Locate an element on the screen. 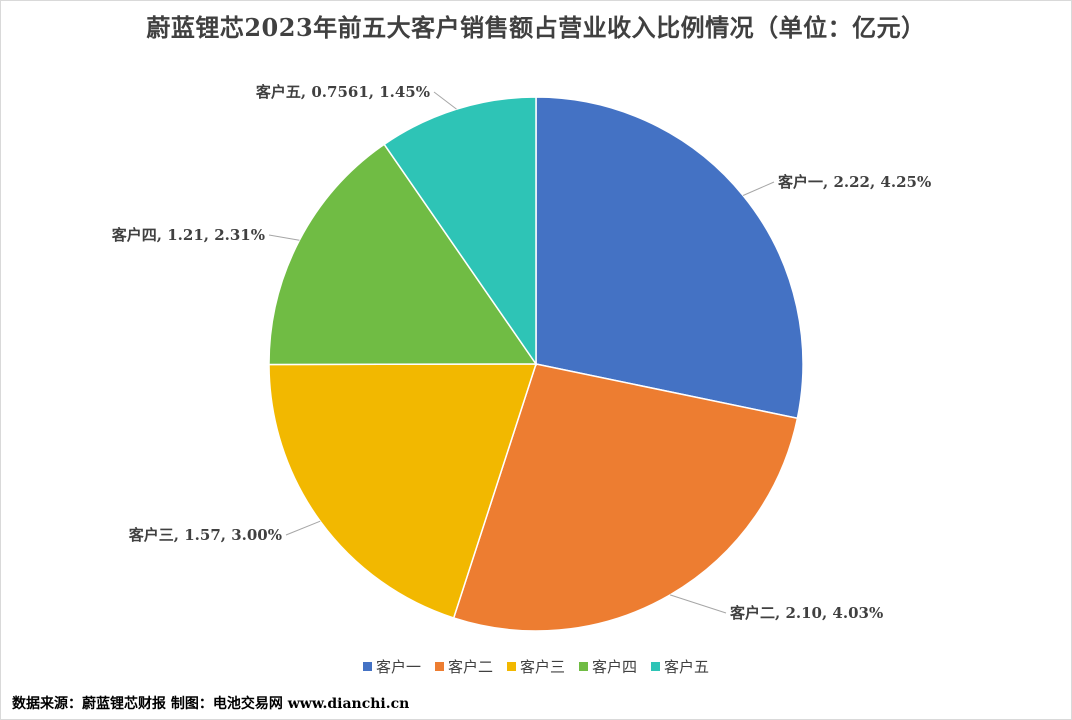 The image size is (1072, 720). data-label-5: 客户五, 0.7561, 1.45% is located at coordinates (342, 92).